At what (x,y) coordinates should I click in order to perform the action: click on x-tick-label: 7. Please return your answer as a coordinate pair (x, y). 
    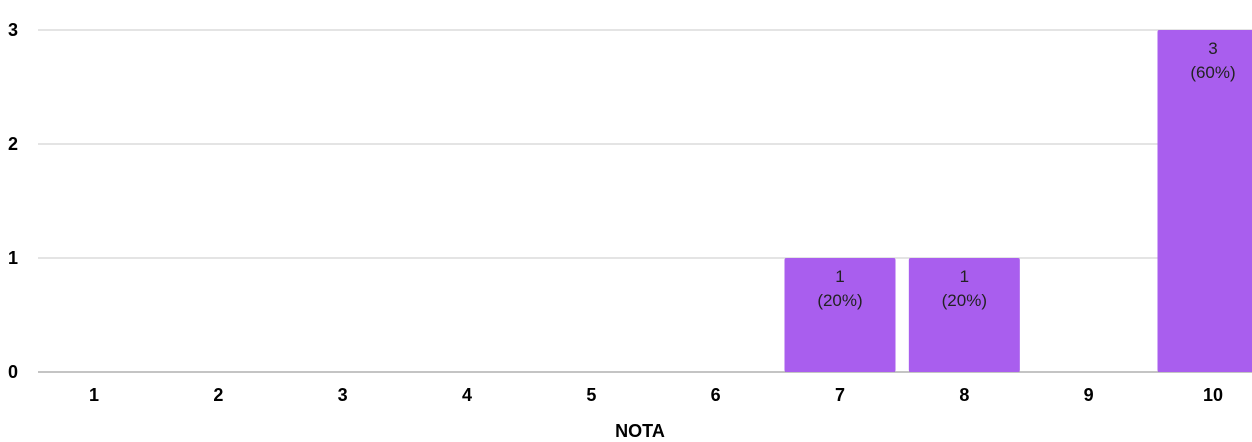
    Looking at the image, I should click on (840, 395).